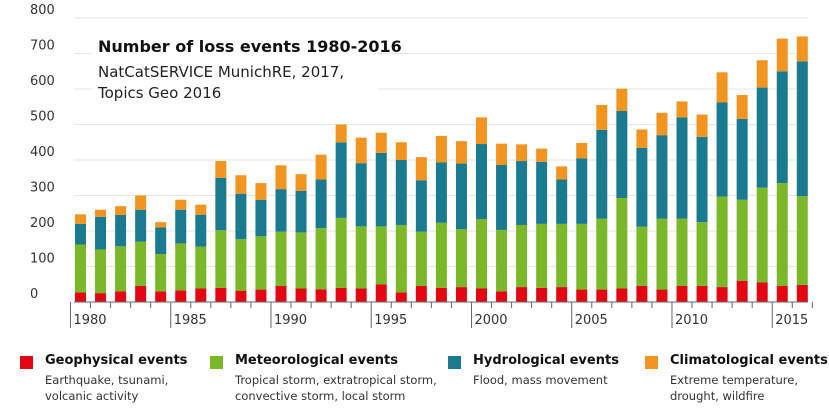  I want to click on bar-2002-geophysical, so click(522, 294).